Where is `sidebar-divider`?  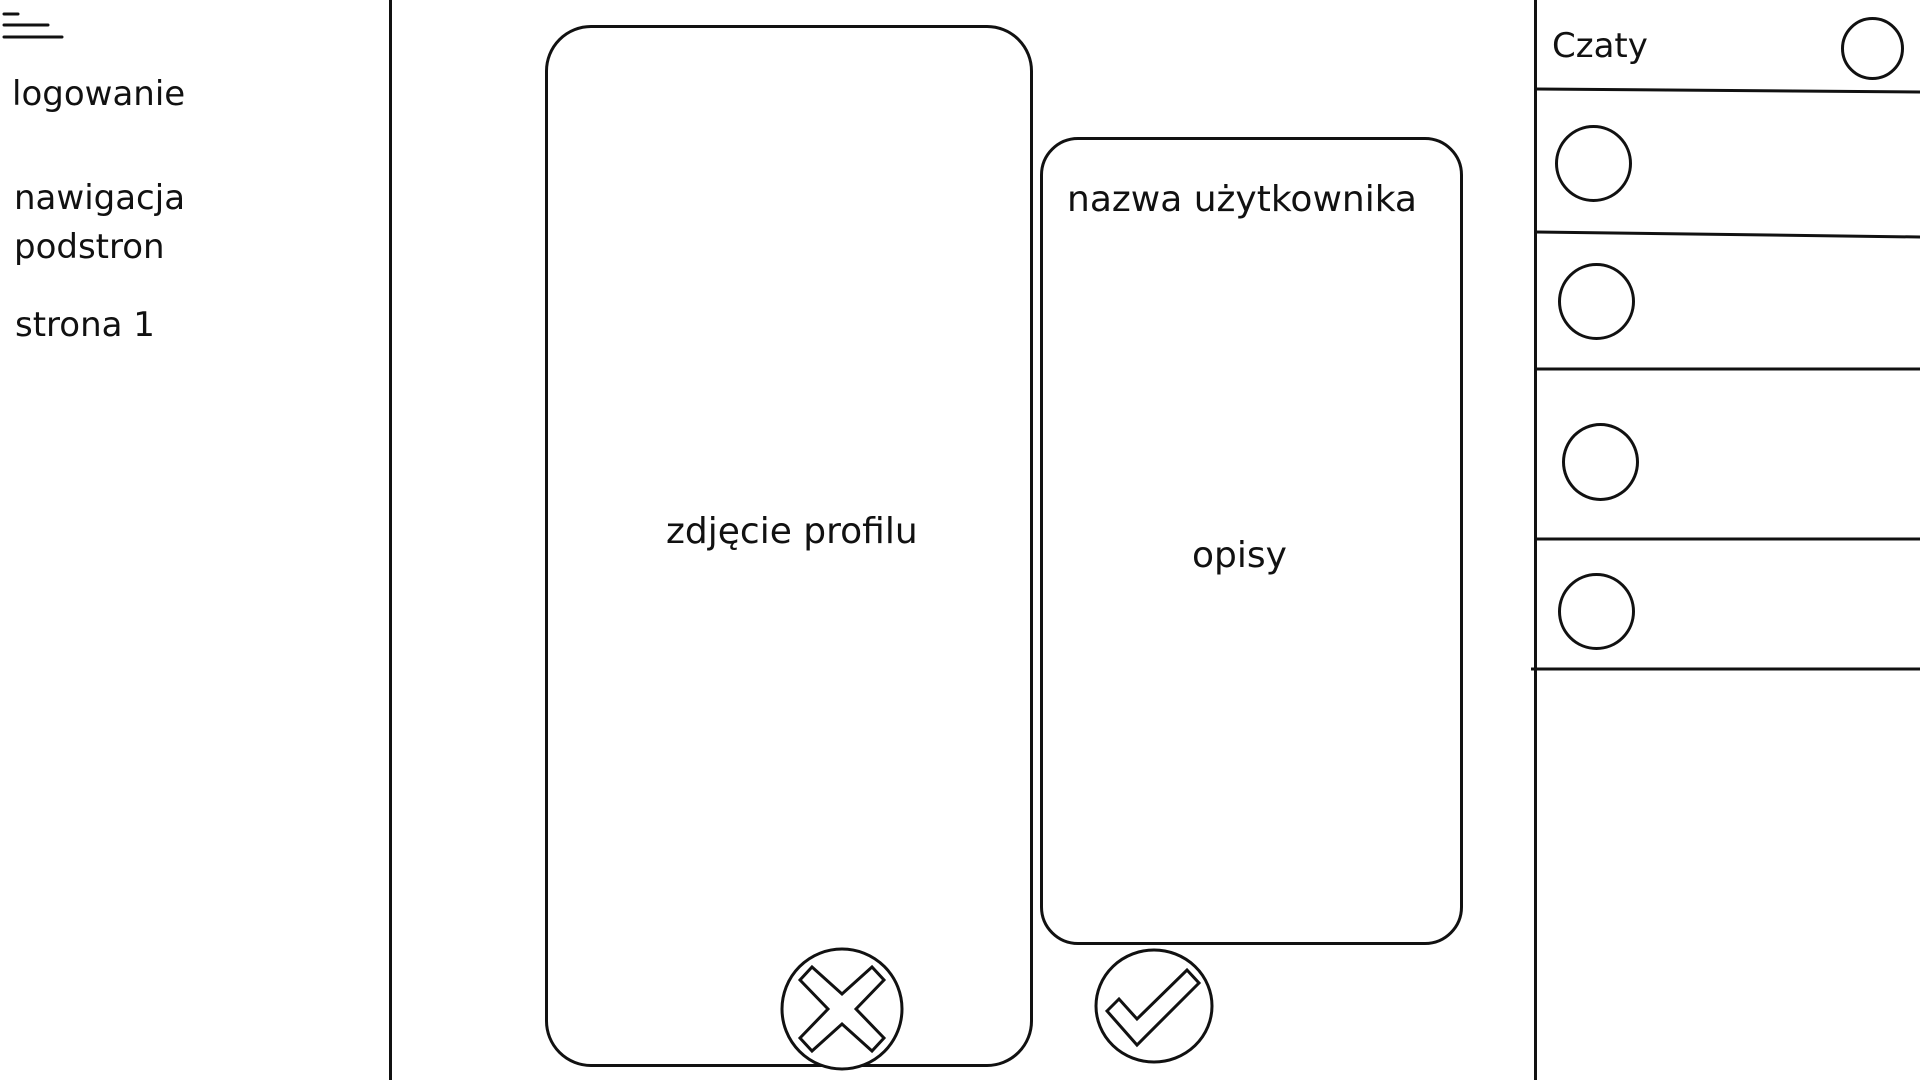 sidebar-divider is located at coordinates (390, 540).